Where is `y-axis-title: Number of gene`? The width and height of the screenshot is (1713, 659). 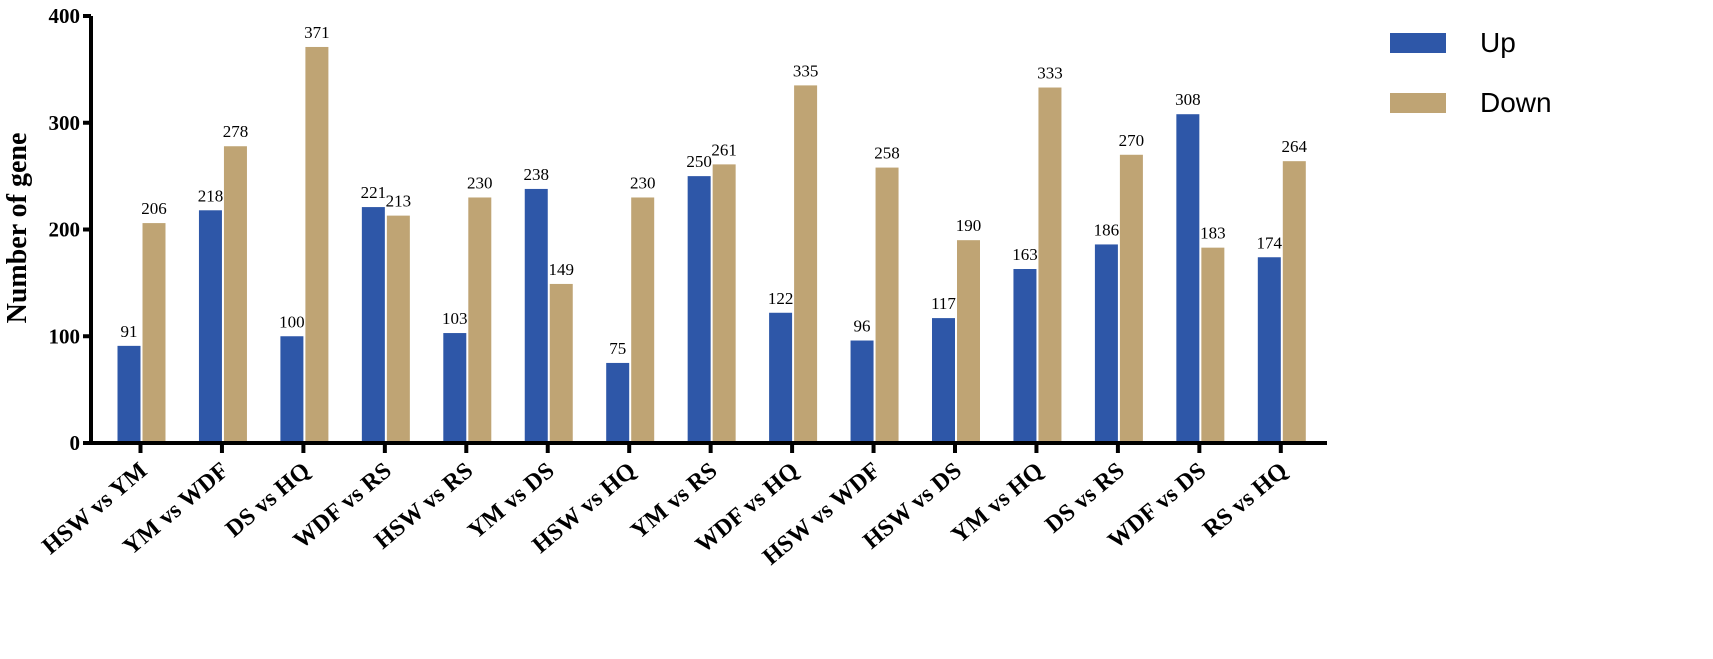
y-axis-title: Number of gene is located at coordinates (17, 228).